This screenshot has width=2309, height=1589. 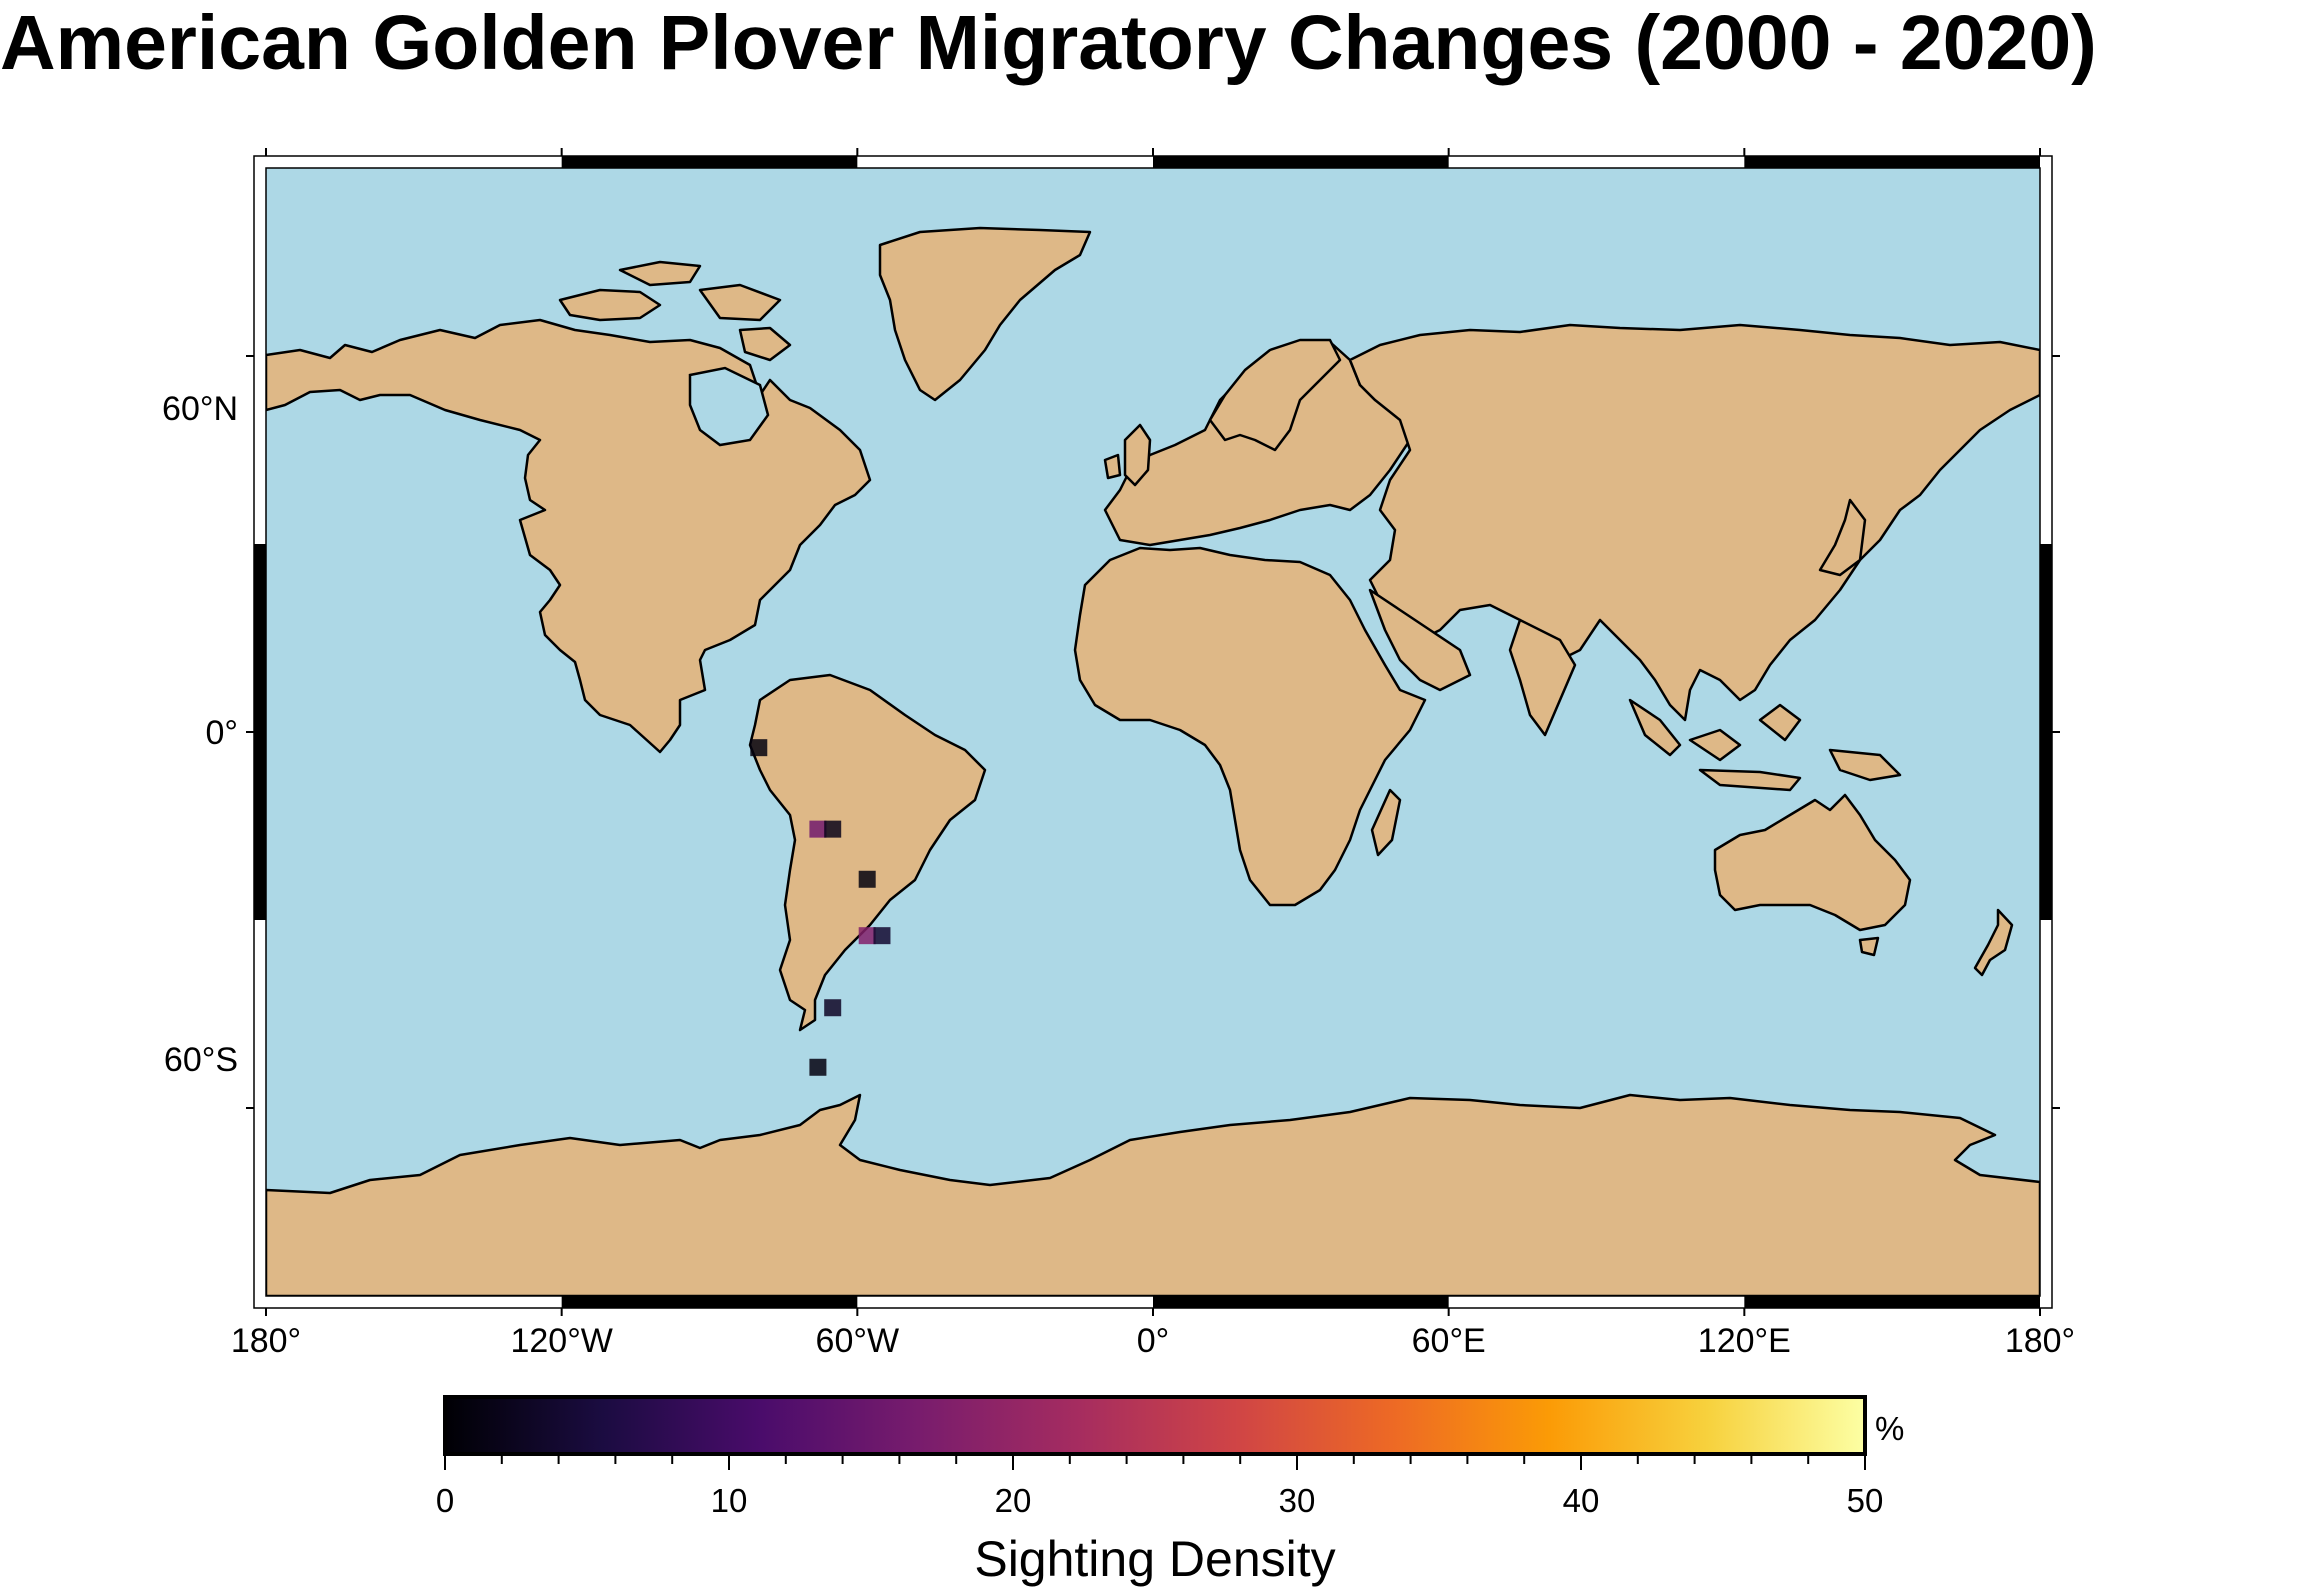 What do you see at coordinates (200, 409) in the screenshot?
I see `y-tick-label: 60°N` at bounding box center [200, 409].